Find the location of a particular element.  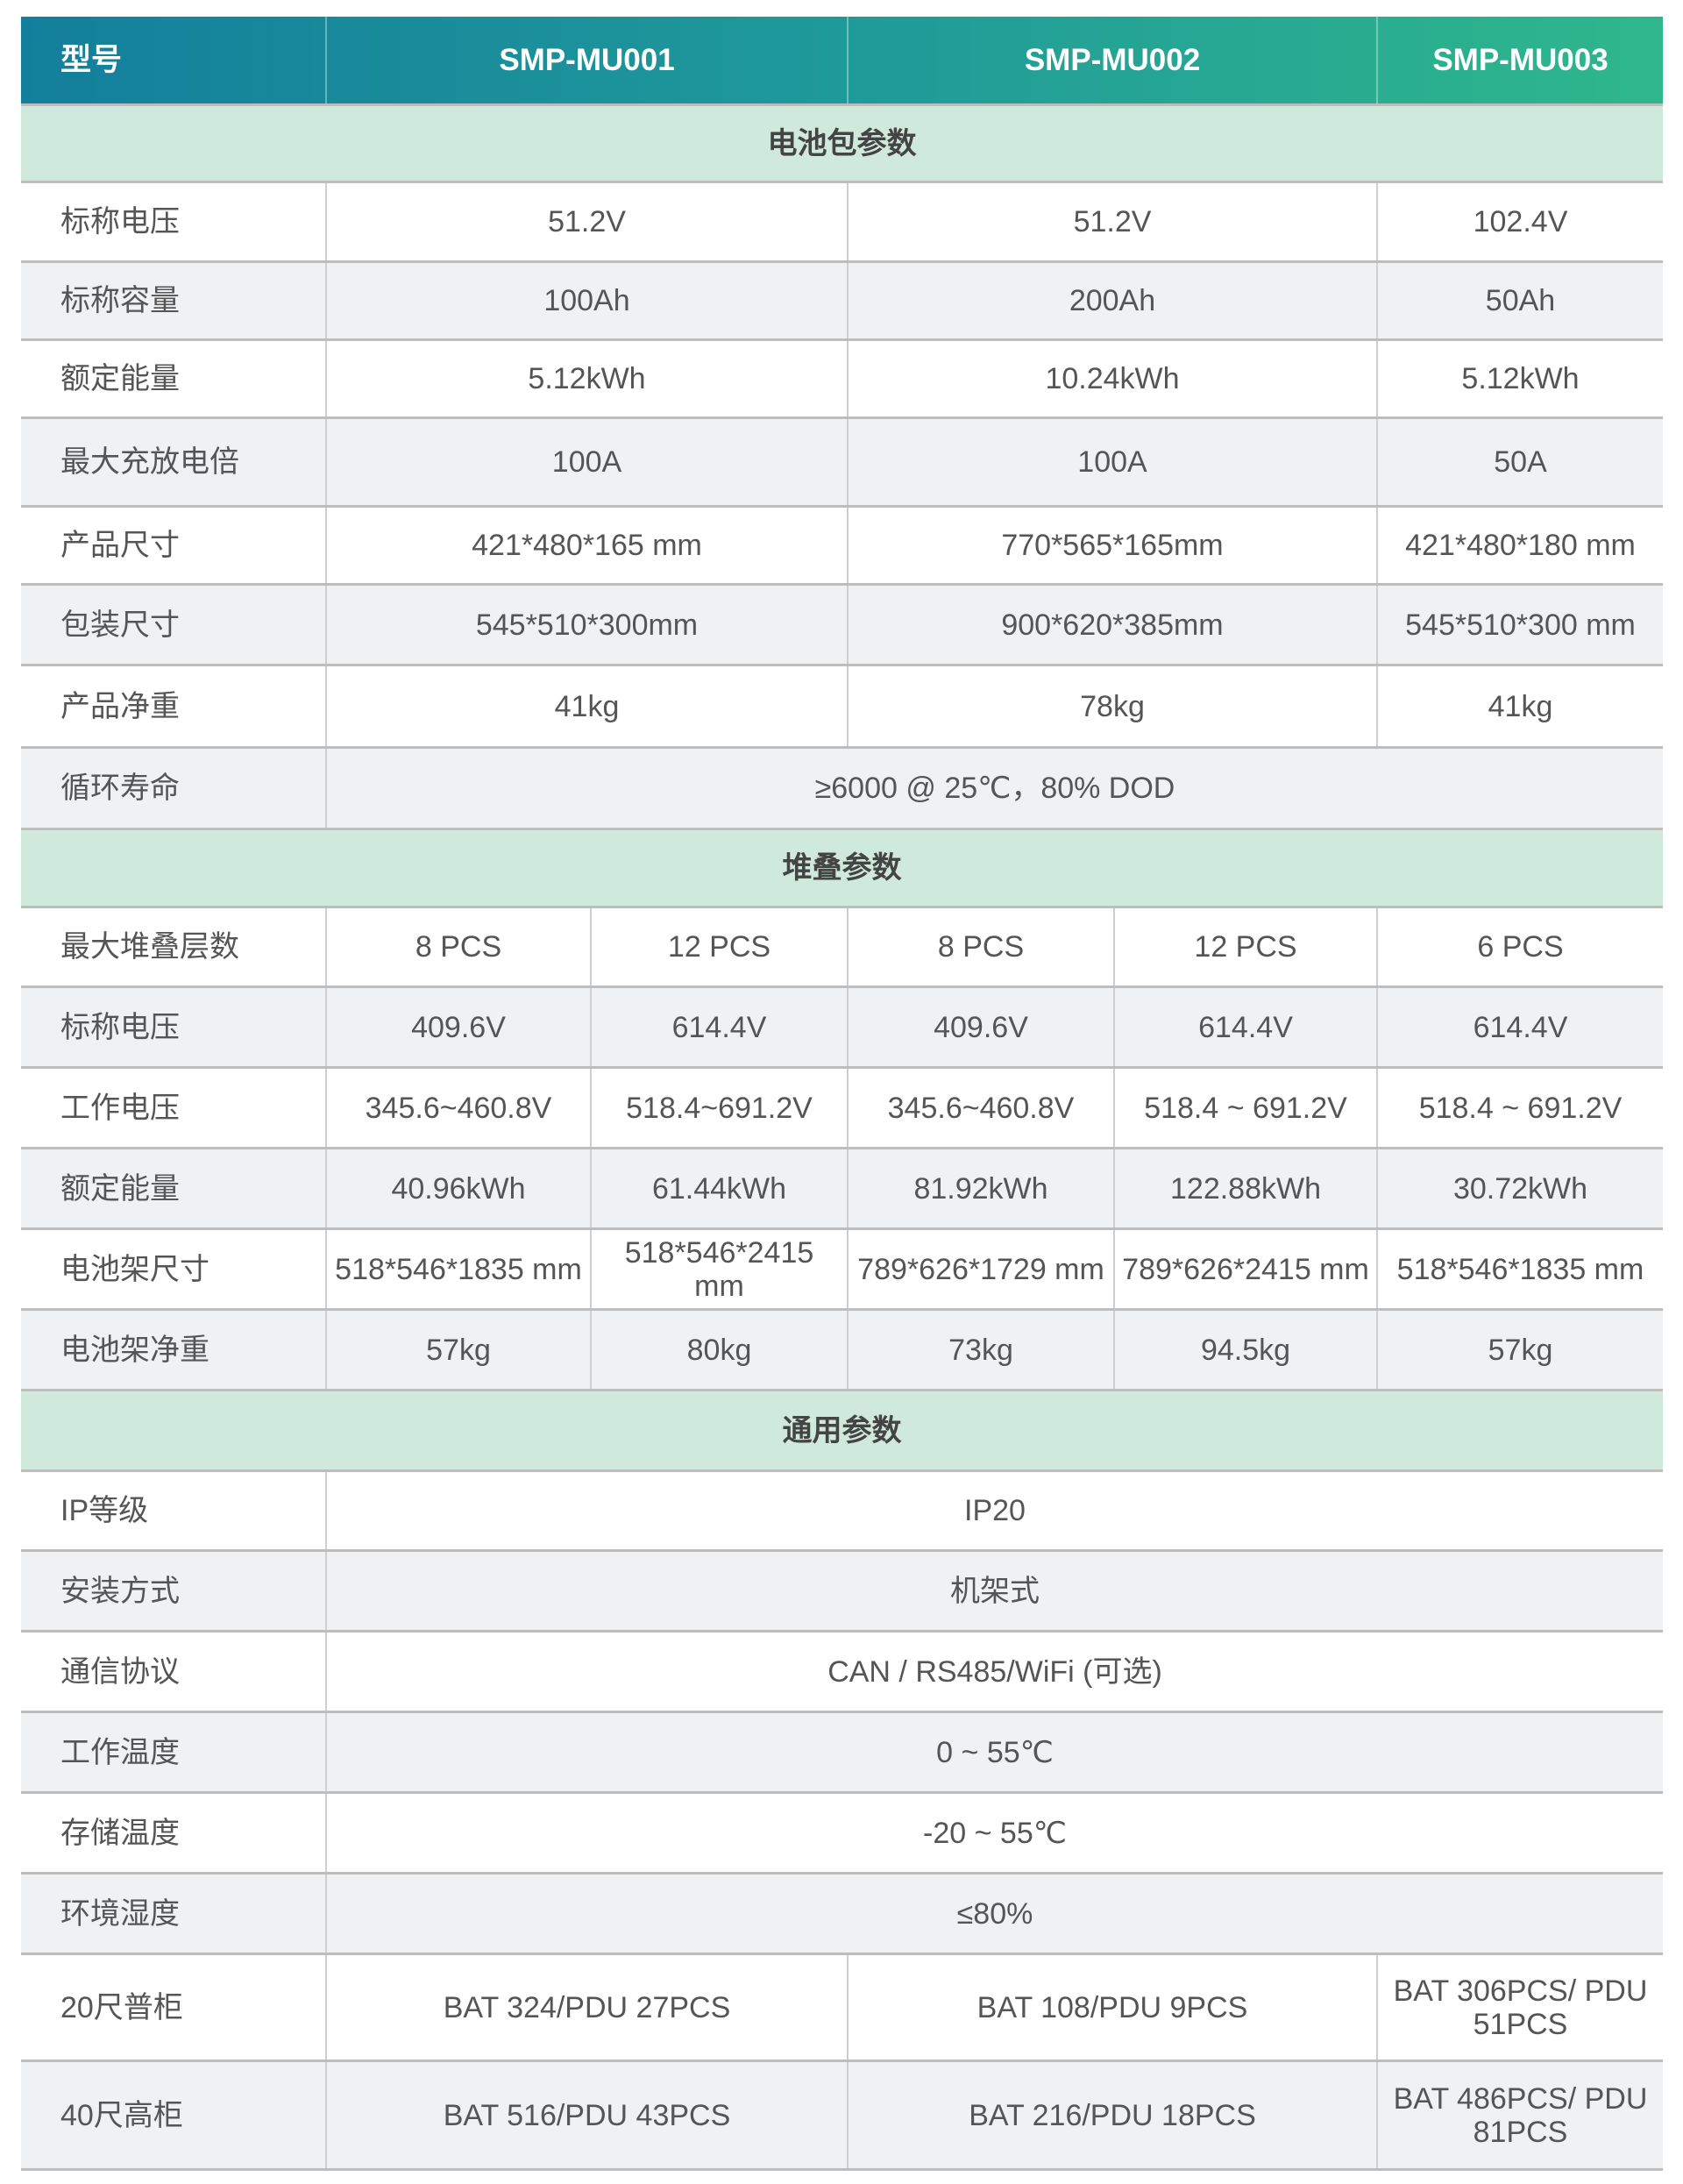

row-label: 最大充放电倍 is located at coordinates (149, 462).